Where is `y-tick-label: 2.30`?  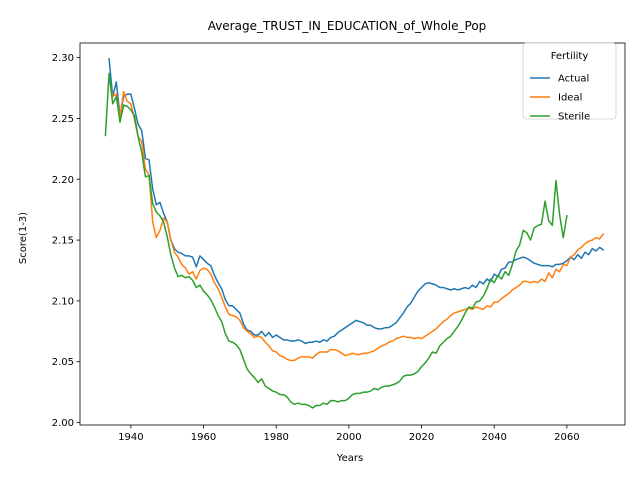
y-tick-label: 2.30 is located at coordinates (63, 58).